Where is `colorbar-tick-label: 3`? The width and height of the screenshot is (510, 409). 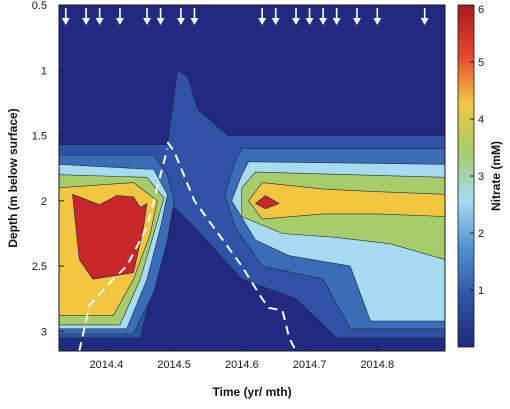 colorbar-tick-label: 3 is located at coordinates (481, 177).